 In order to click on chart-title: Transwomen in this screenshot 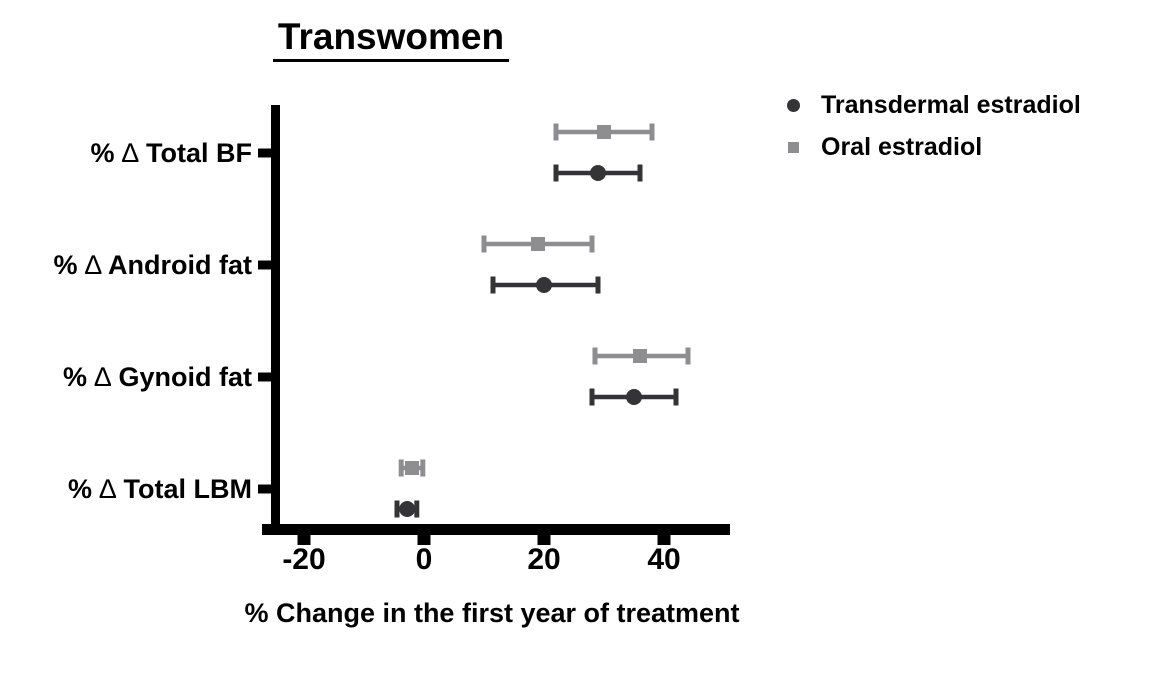, I will do `click(391, 39)`.